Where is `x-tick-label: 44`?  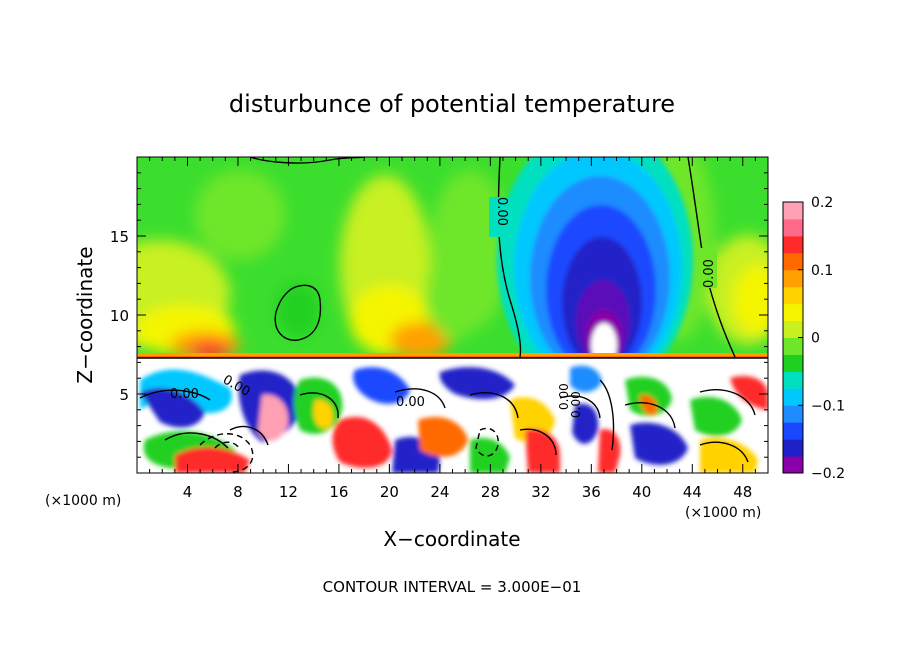 x-tick-label: 44 is located at coordinates (692, 492).